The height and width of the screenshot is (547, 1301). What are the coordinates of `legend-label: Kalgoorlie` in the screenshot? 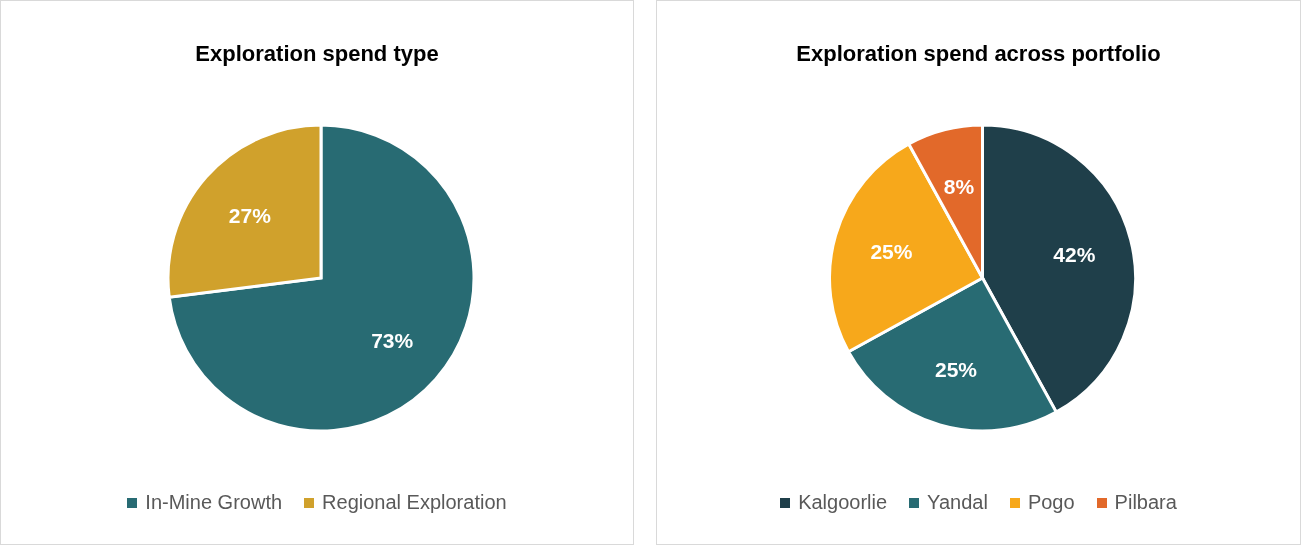 It's located at (843, 502).